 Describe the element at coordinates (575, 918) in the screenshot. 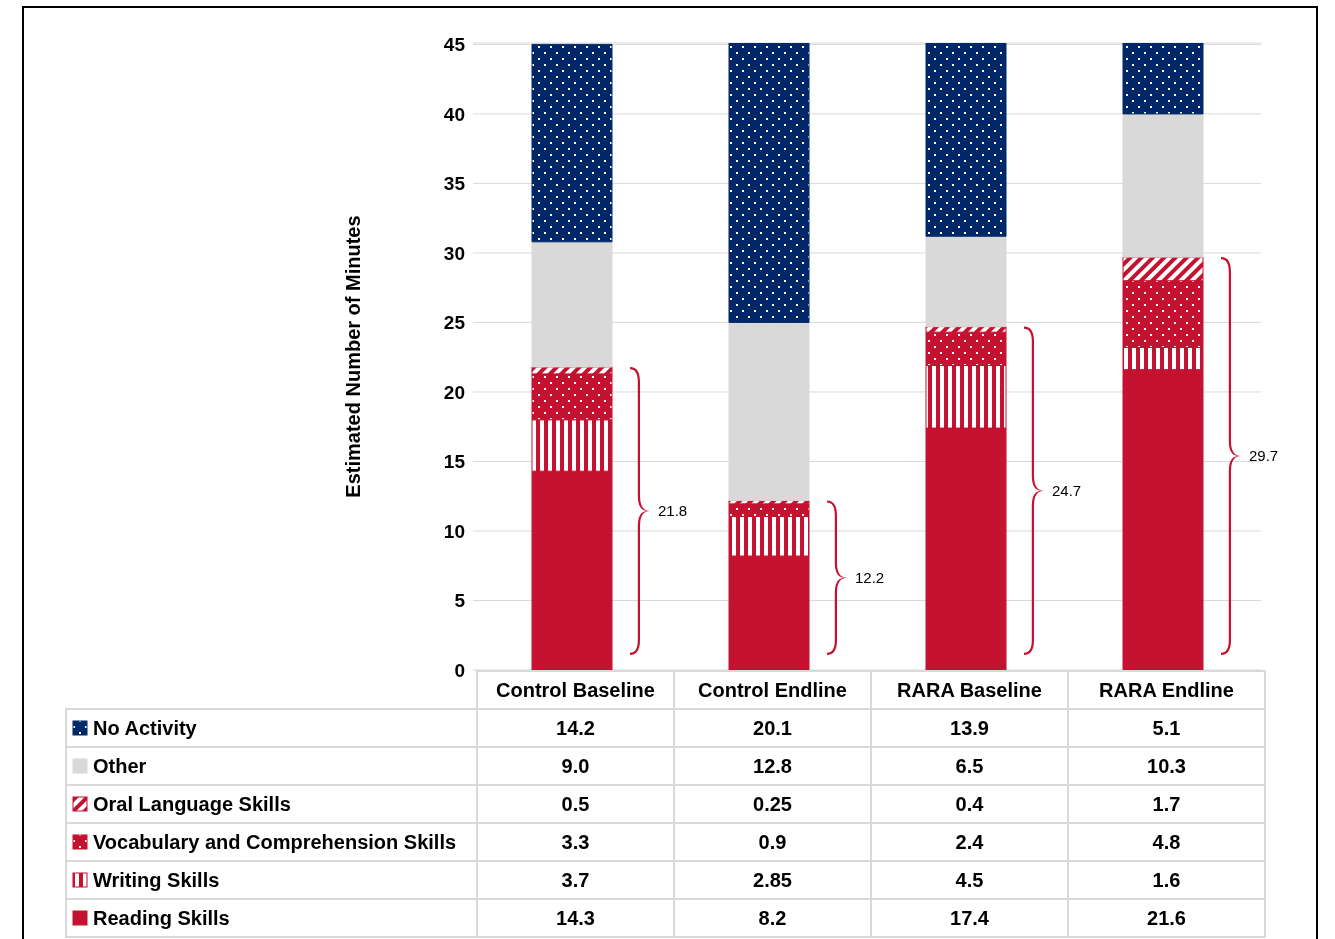

I see `data-label: 14.3` at that location.